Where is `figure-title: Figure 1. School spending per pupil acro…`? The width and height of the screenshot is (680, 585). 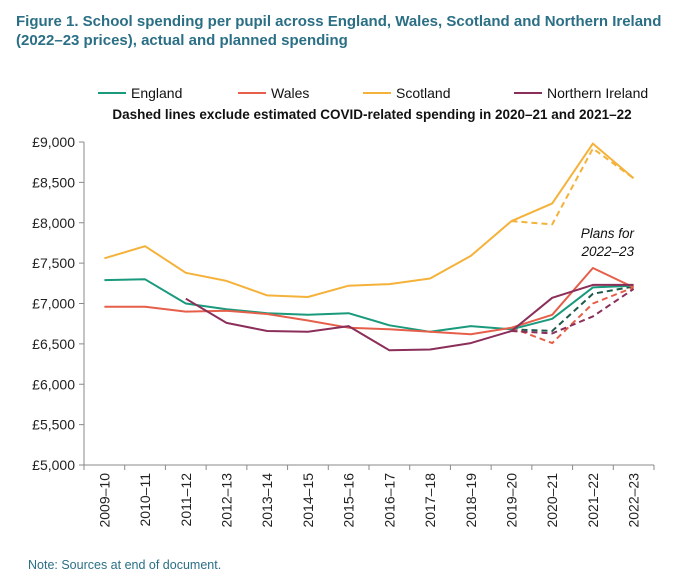 figure-title: Figure 1. School spending per pupil acro… is located at coordinates (339, 31).